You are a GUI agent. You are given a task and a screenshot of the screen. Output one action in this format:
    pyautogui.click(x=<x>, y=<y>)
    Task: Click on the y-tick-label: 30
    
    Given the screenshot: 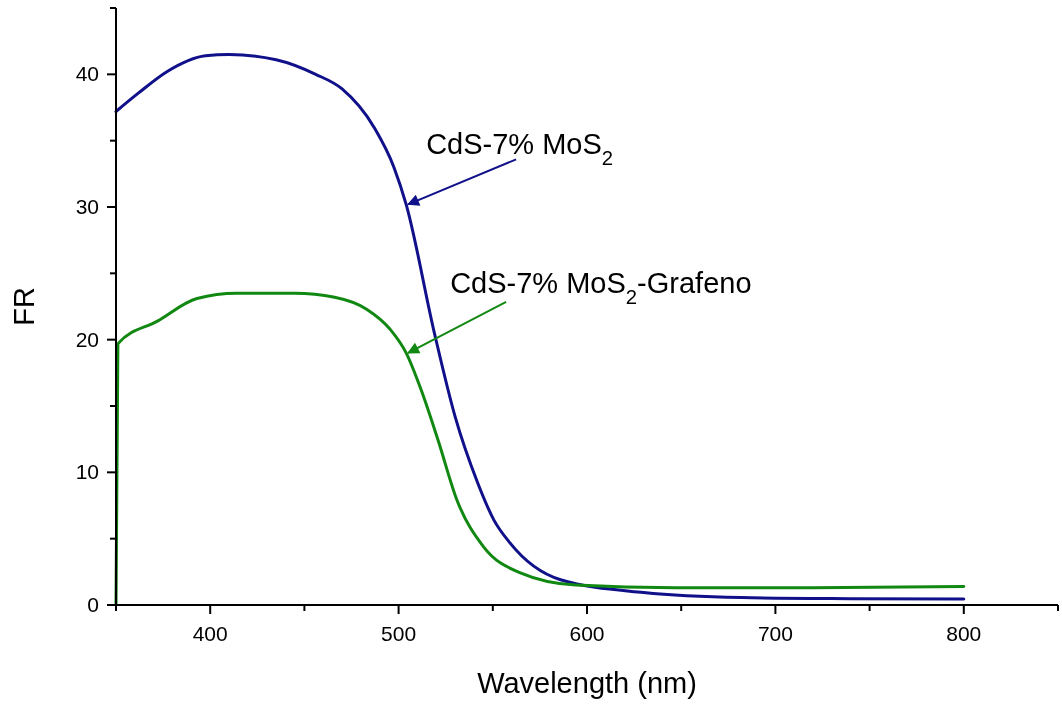 What is the action you would take?
    pyautogui.click(x=87, y=206)
    